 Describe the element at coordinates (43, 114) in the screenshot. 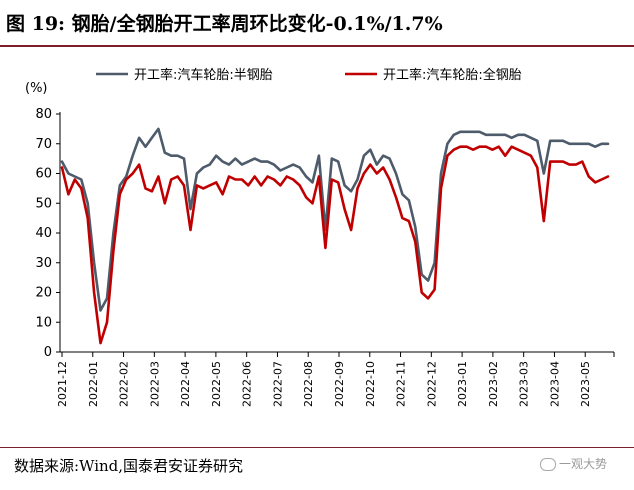

I see `y-tick-label: 80` at that location.